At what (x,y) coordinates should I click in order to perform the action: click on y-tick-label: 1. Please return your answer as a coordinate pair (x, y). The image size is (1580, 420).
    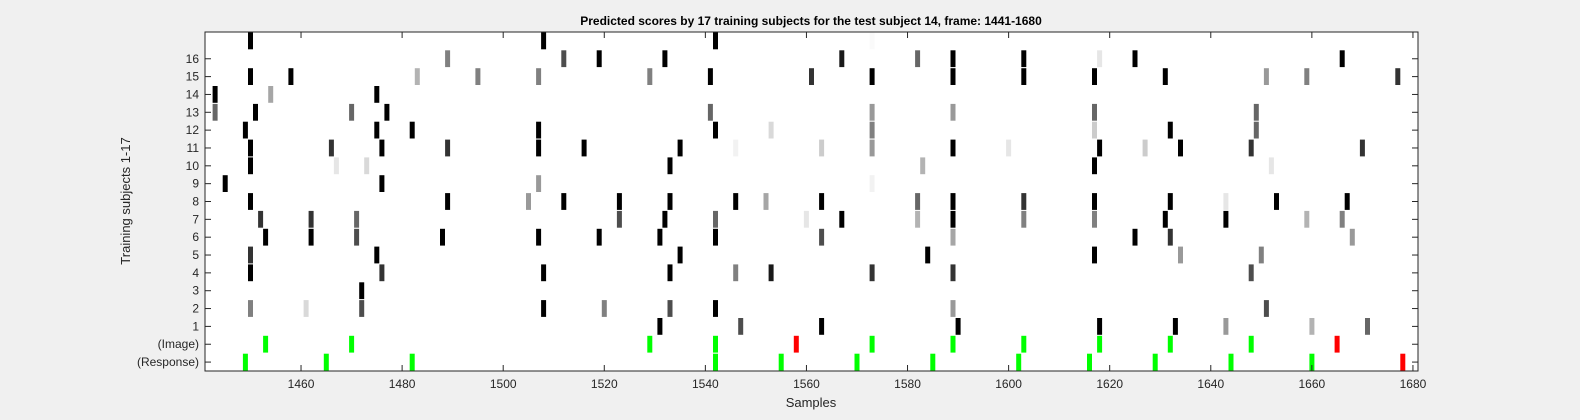
    Looking at the image, I should click on (195, 326).